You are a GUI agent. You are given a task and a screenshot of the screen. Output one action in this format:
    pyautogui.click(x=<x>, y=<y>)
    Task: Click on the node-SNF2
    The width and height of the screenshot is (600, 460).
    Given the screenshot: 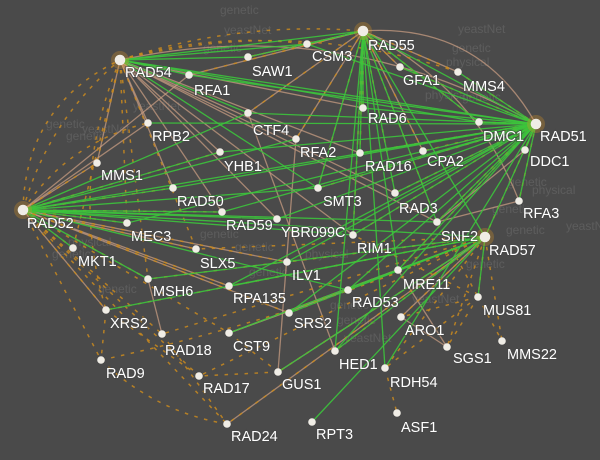 What is the action you would take?
    pyautogui.click(x=437, y=222)
    